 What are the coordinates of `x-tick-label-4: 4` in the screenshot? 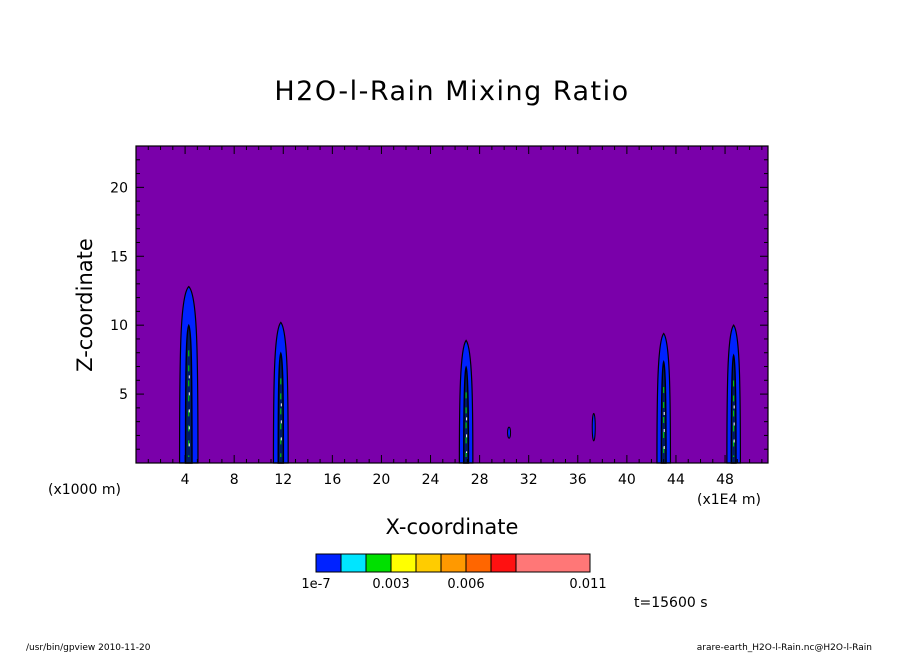 It's located at (185, 480).